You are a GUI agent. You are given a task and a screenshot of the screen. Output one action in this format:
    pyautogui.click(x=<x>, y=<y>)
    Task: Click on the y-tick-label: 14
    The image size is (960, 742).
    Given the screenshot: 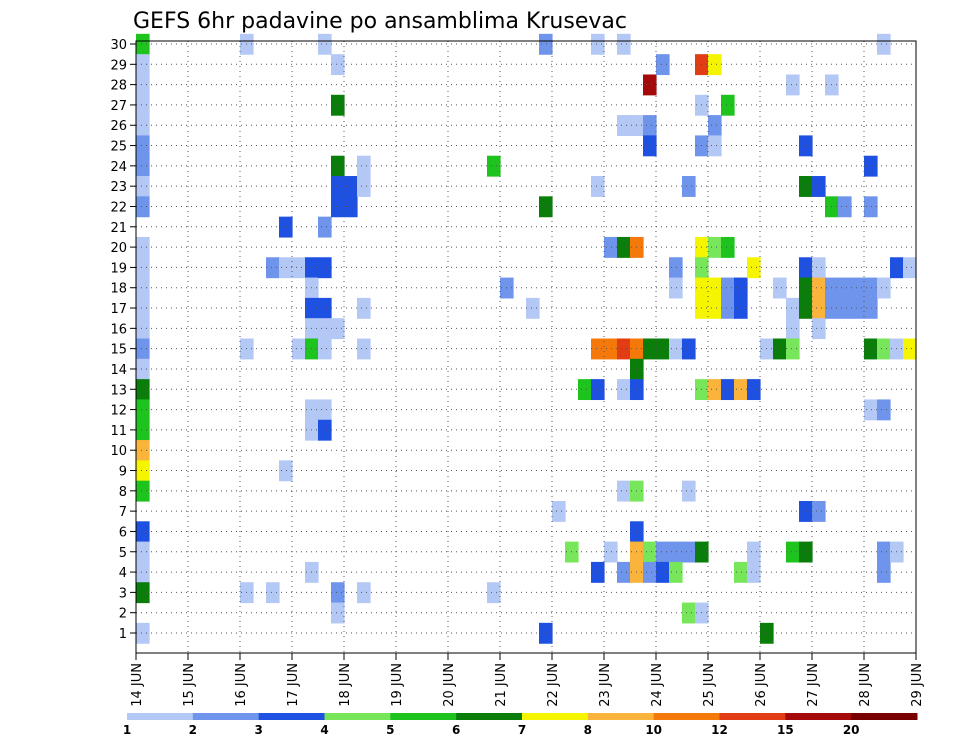 What is the action you would take?
    pyautogui.click(x=118, y=370)
    